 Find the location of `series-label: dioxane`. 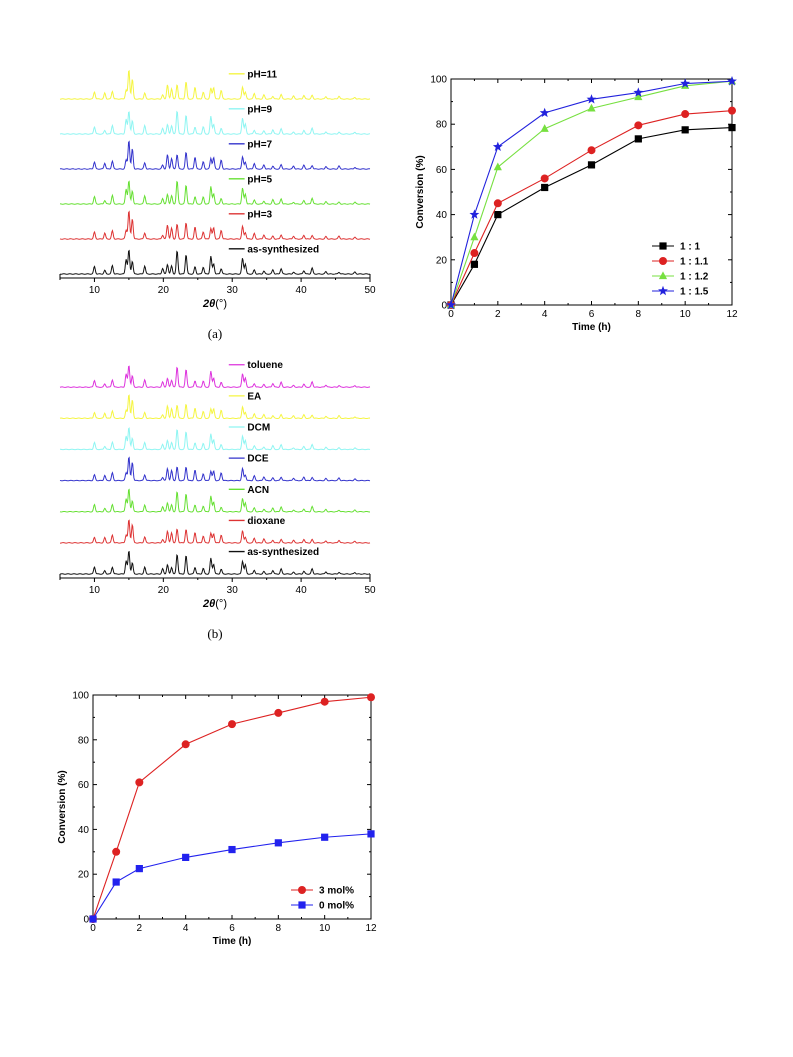

series-label: dioxane is located at coordinates (266, 521).